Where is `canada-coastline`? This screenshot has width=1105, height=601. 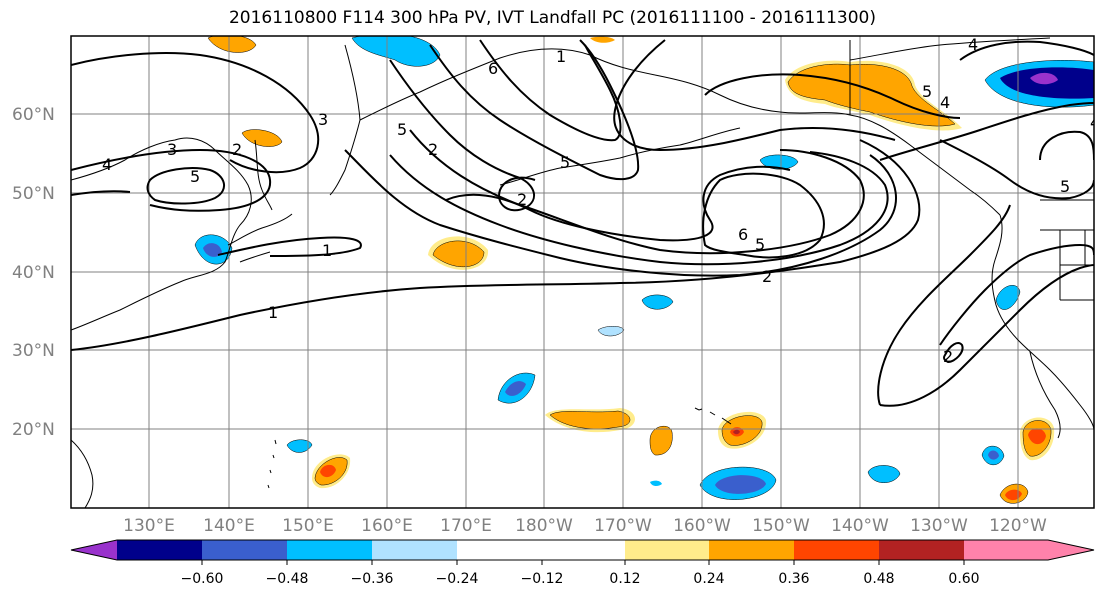 canada-coastline is located at coordinates (950, 76).